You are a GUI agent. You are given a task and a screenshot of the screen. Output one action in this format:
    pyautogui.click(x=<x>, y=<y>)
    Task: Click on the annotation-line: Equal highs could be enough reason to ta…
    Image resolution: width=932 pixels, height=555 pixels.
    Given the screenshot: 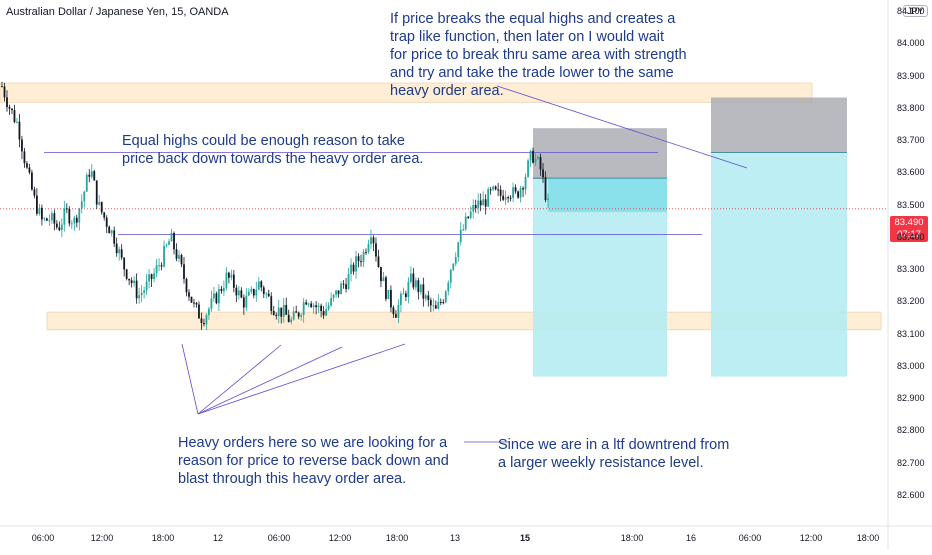 What is the action you would take?
    pyautogui.click(x=263, y=141)
    